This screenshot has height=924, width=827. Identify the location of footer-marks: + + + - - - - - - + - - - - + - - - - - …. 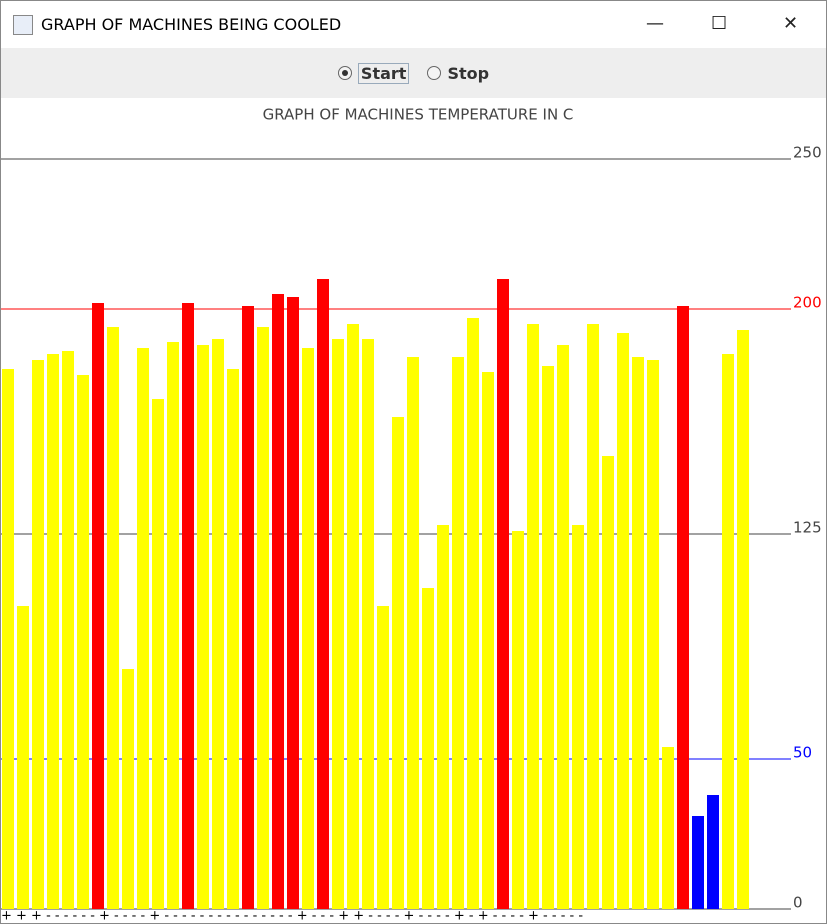
(292, 916).